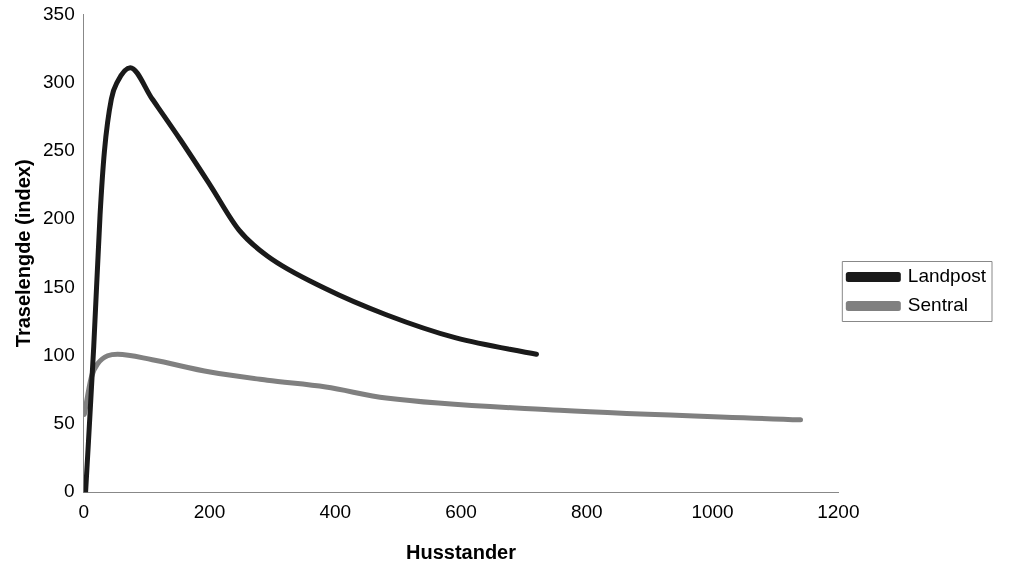 This screenshot has width=1016, height=573. I want to click on y-tick-label: 350, so click(59, 13).